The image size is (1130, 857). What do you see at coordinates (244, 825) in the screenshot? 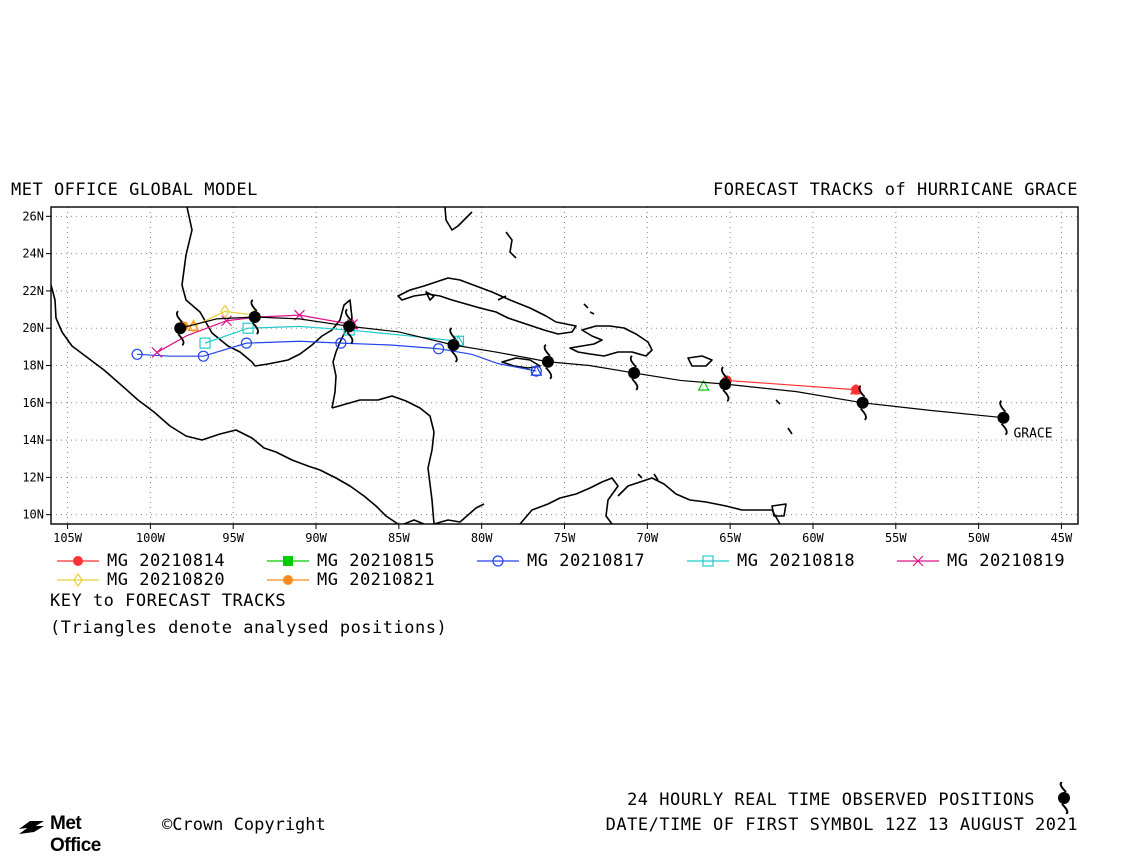
I see `copyright-notice: ©Crown Copyright` at bounding box center [244, 825].